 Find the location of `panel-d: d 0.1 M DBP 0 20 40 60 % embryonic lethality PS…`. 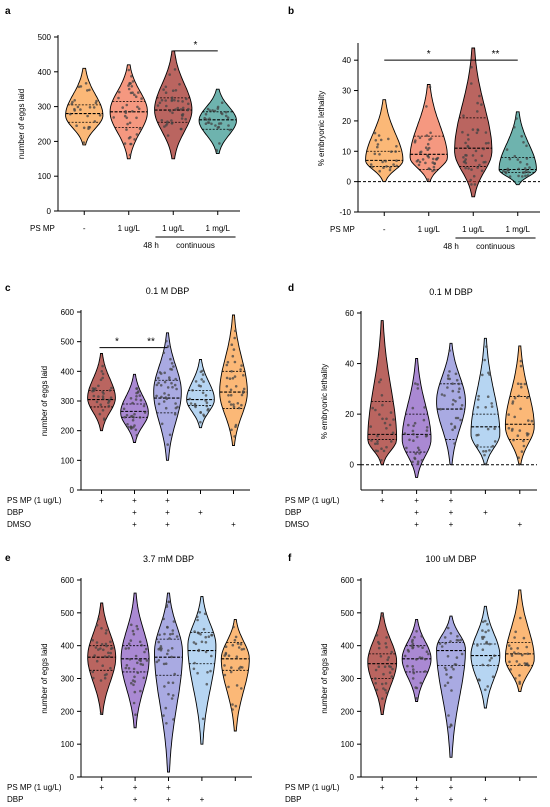

panel-d: d 0.1 M DBP 0 20 40 60 % embryonic lethality PS… is located at coordinates (411, 406).